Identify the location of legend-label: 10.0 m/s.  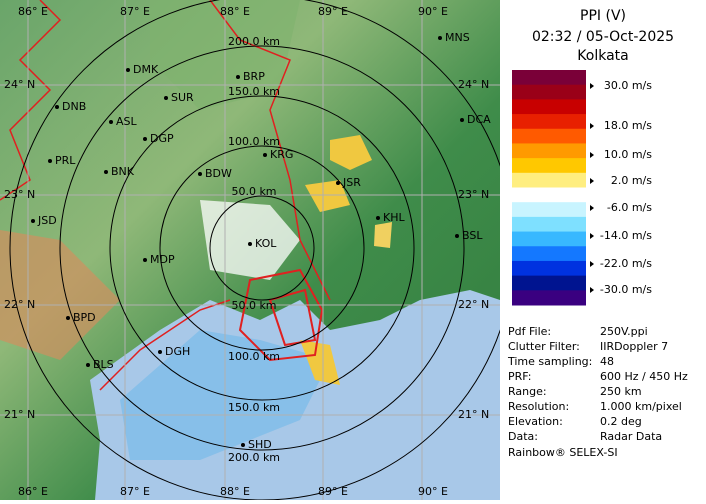
(628, 154).